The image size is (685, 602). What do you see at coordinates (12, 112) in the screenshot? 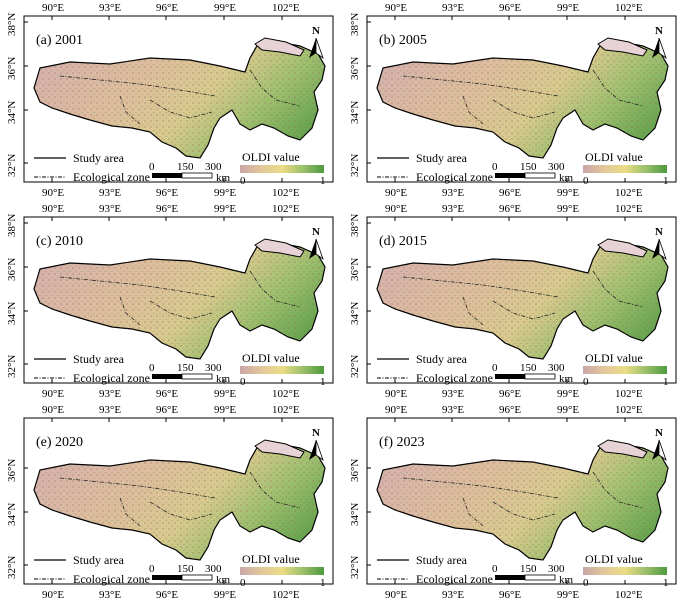
I see `lat-label: 34°N` at bounding box center [12, 112].